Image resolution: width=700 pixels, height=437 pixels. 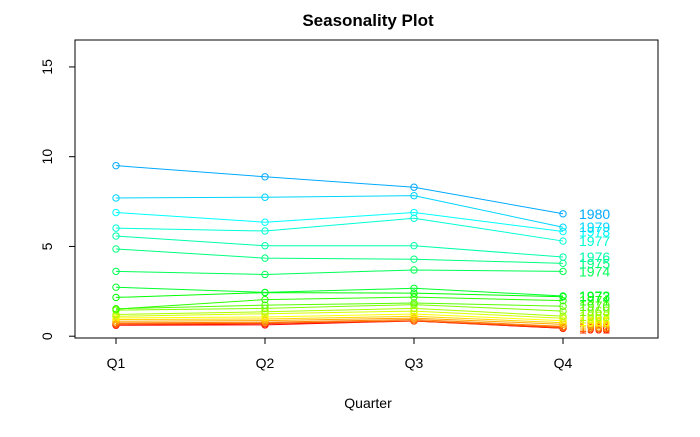 I want to click on x-tick-label: Q3, so click(x=414, y=363).